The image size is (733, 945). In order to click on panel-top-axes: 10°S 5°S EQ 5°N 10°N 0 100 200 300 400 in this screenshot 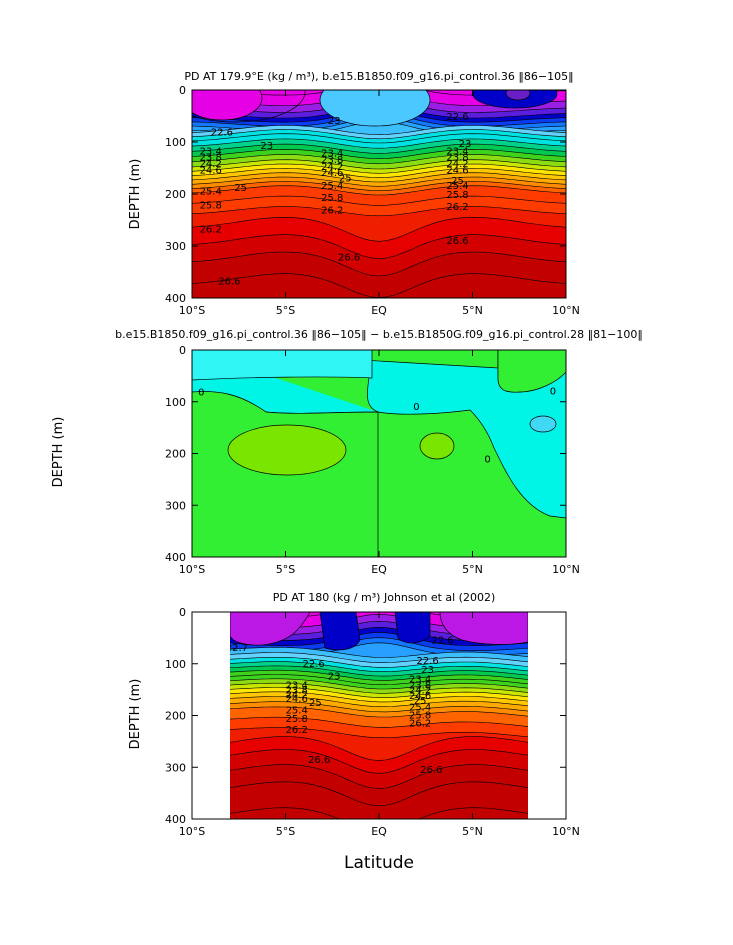, I will do `click(372, 200)`.